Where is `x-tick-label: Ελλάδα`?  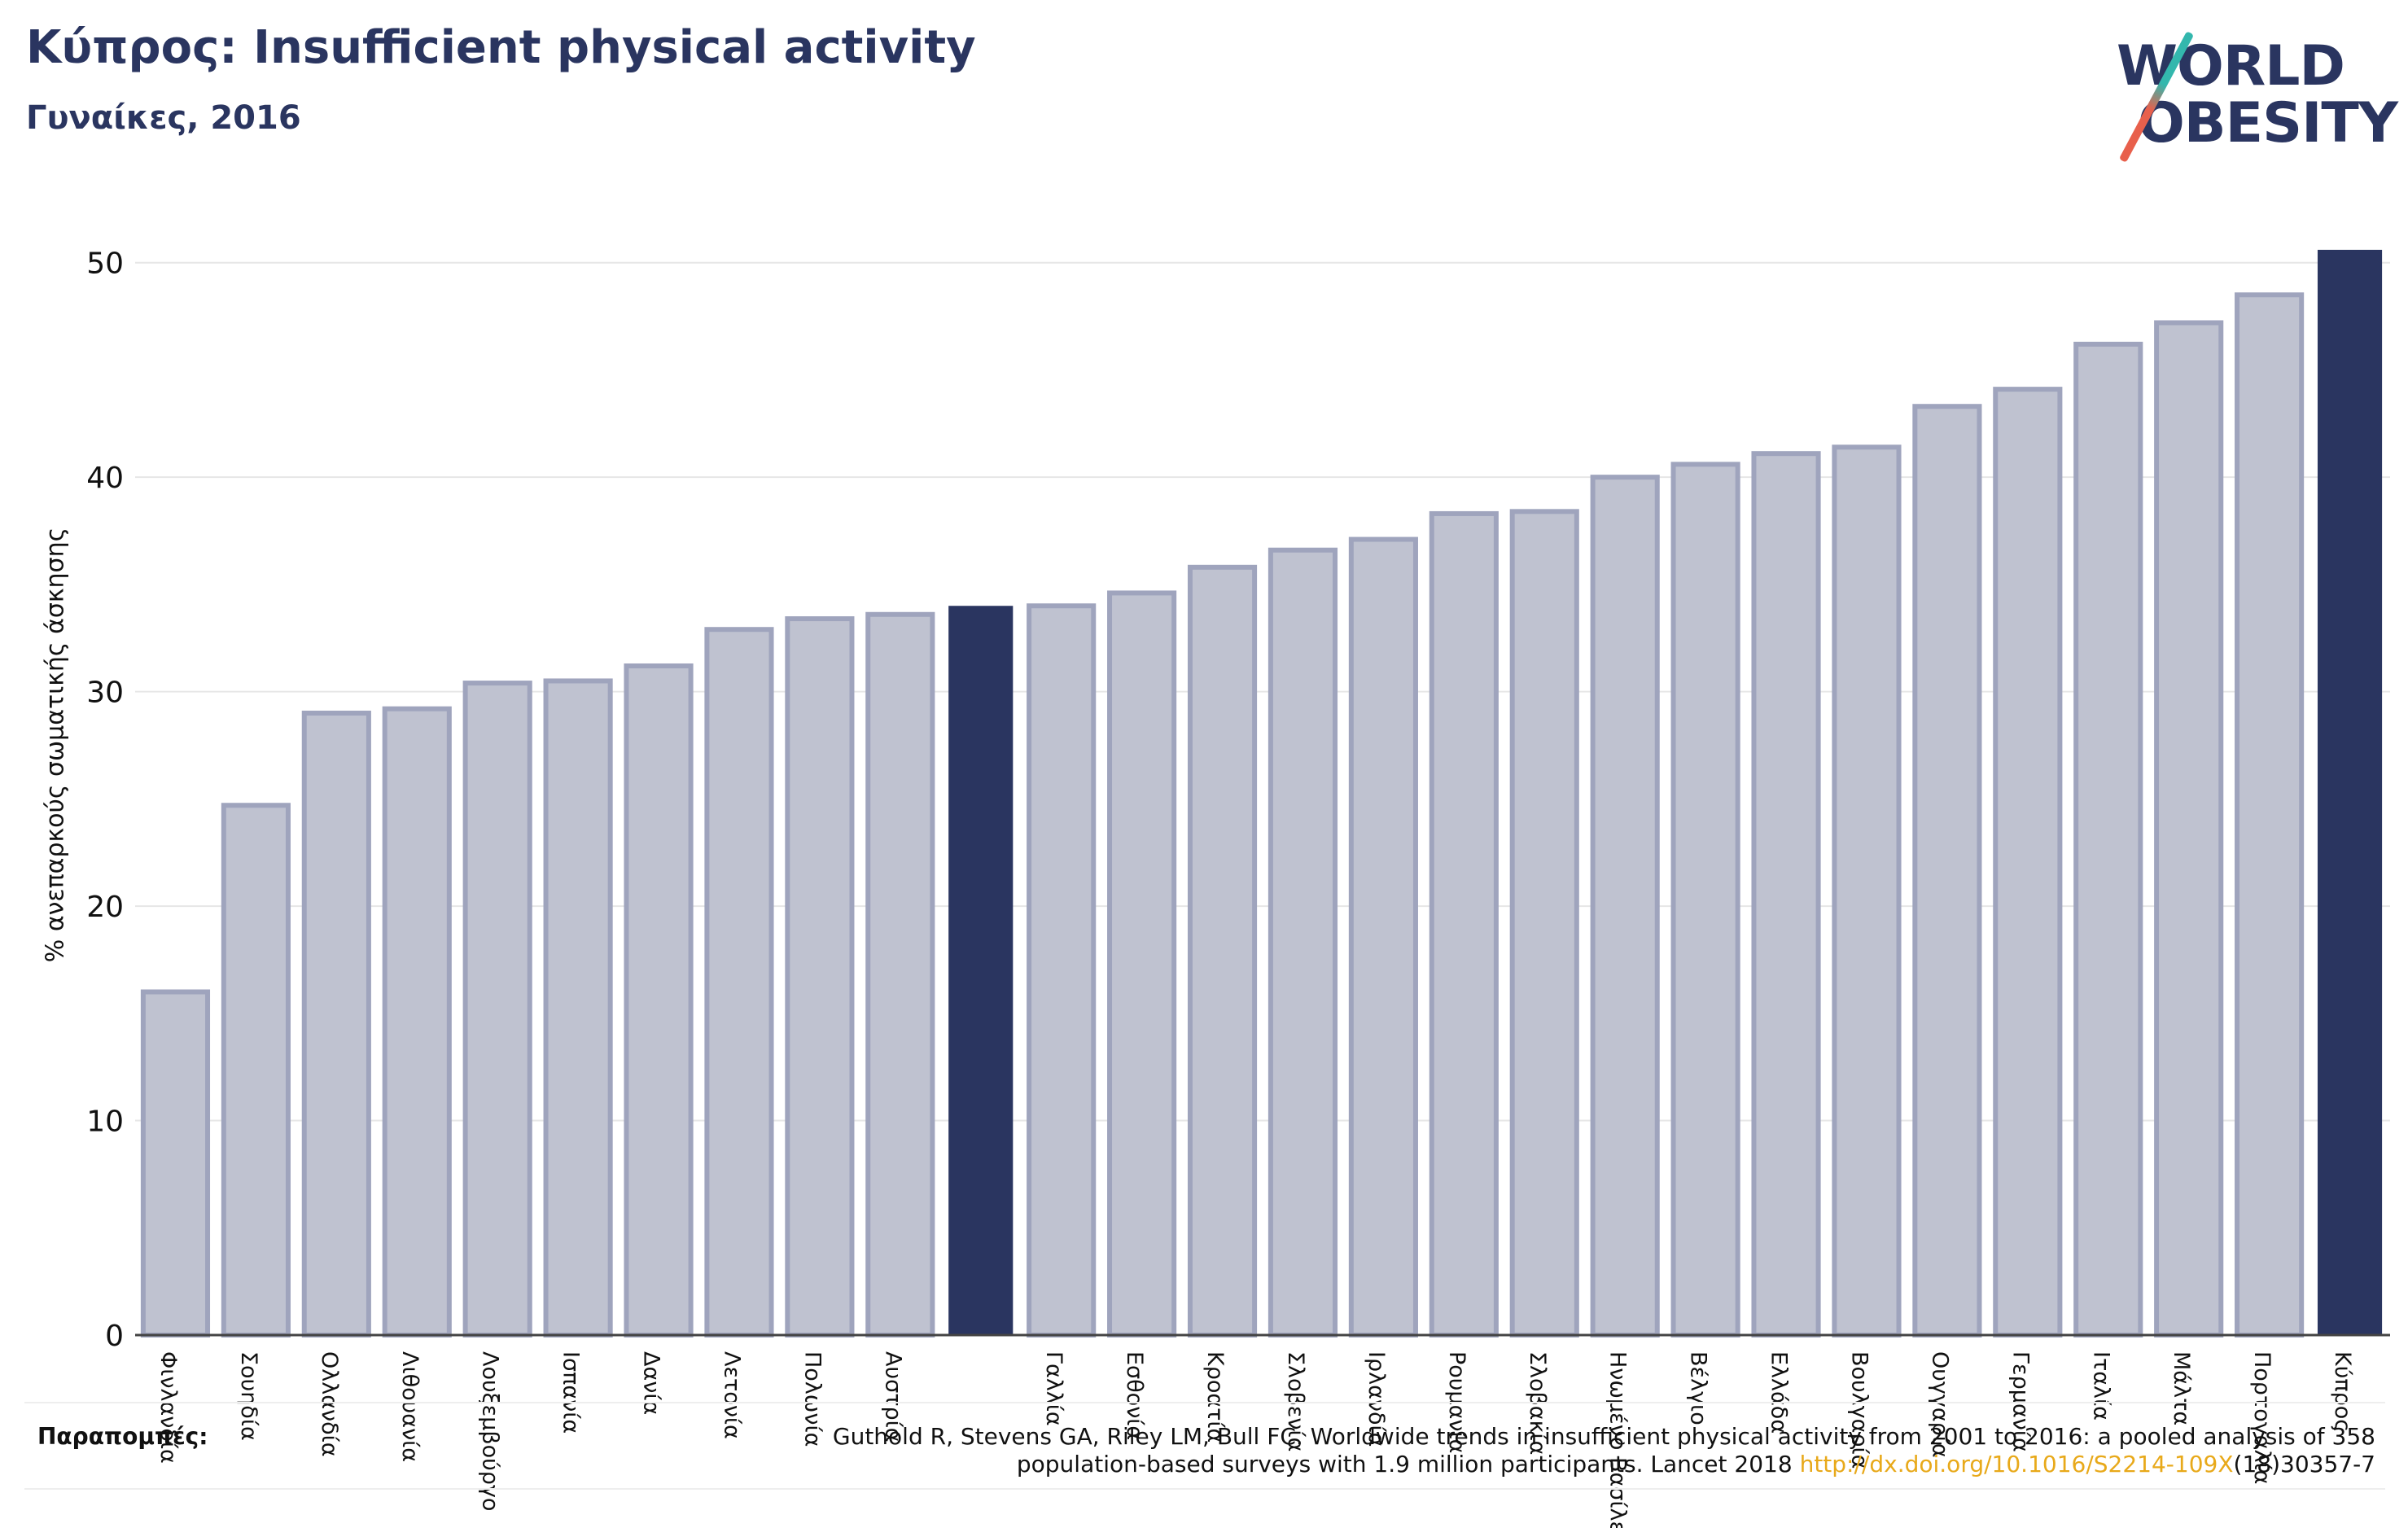 x-tick-label: Ελλάδα is located at coordinates (1780, 1393).